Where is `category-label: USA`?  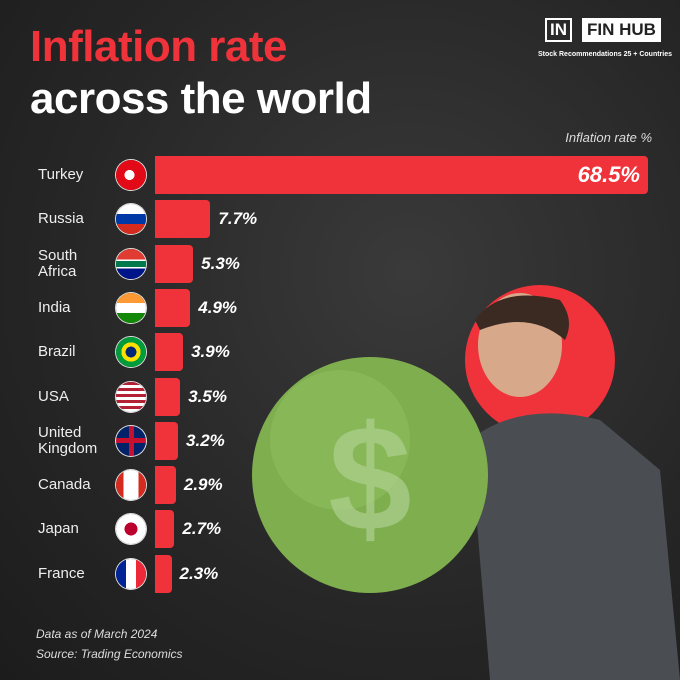 category-label: USA is located at coordinates (53, 396).